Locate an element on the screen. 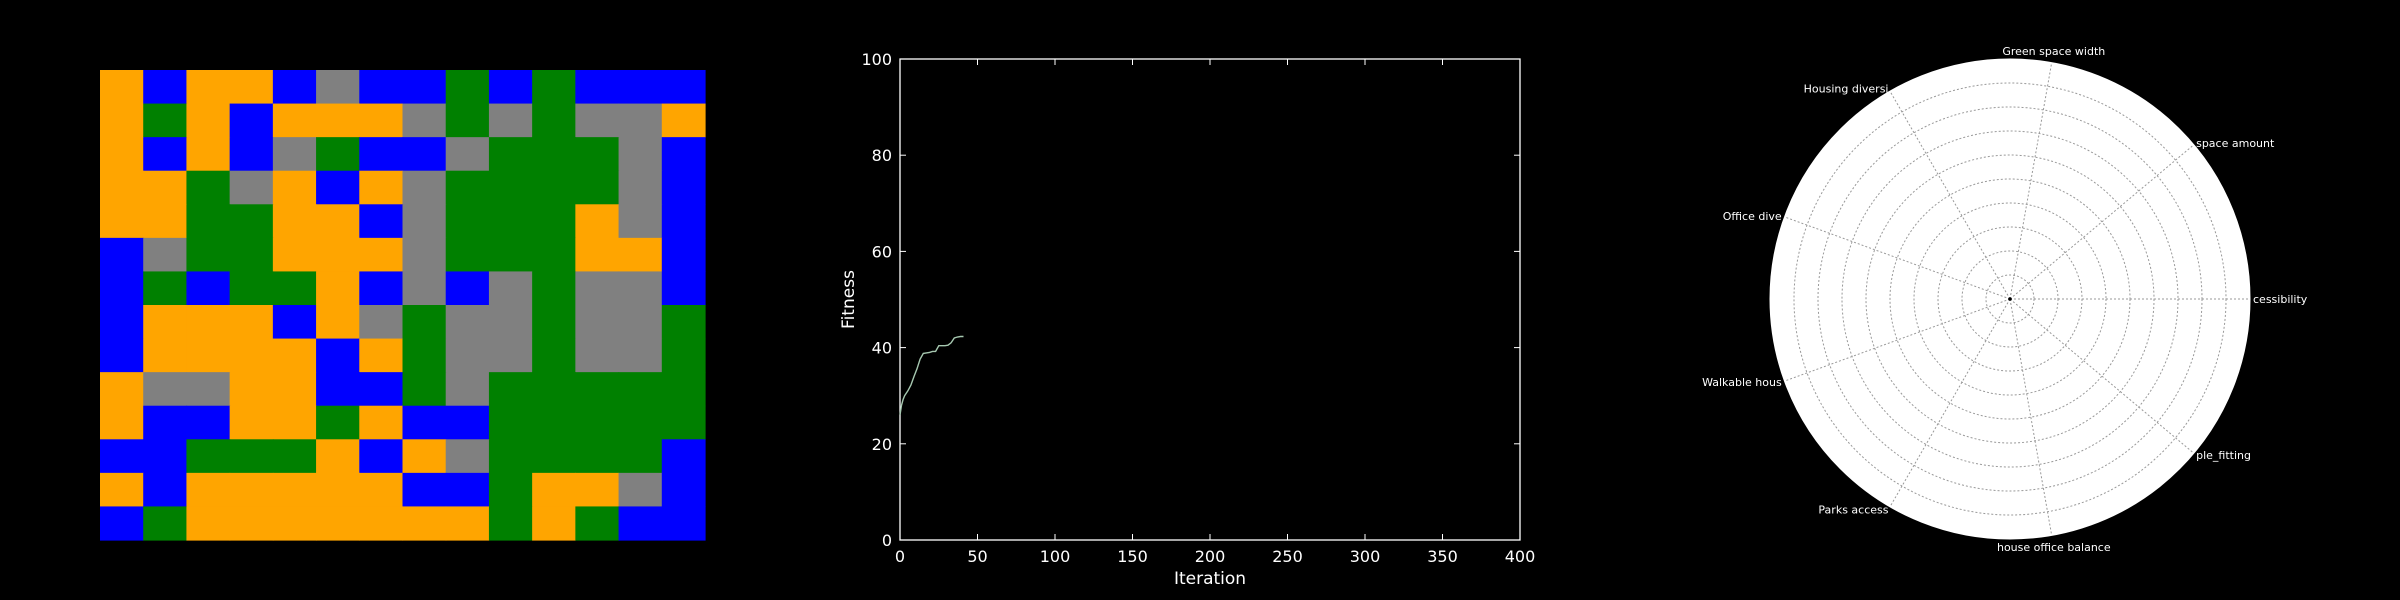  fitness-series-line is located at coordinates (931, 375).